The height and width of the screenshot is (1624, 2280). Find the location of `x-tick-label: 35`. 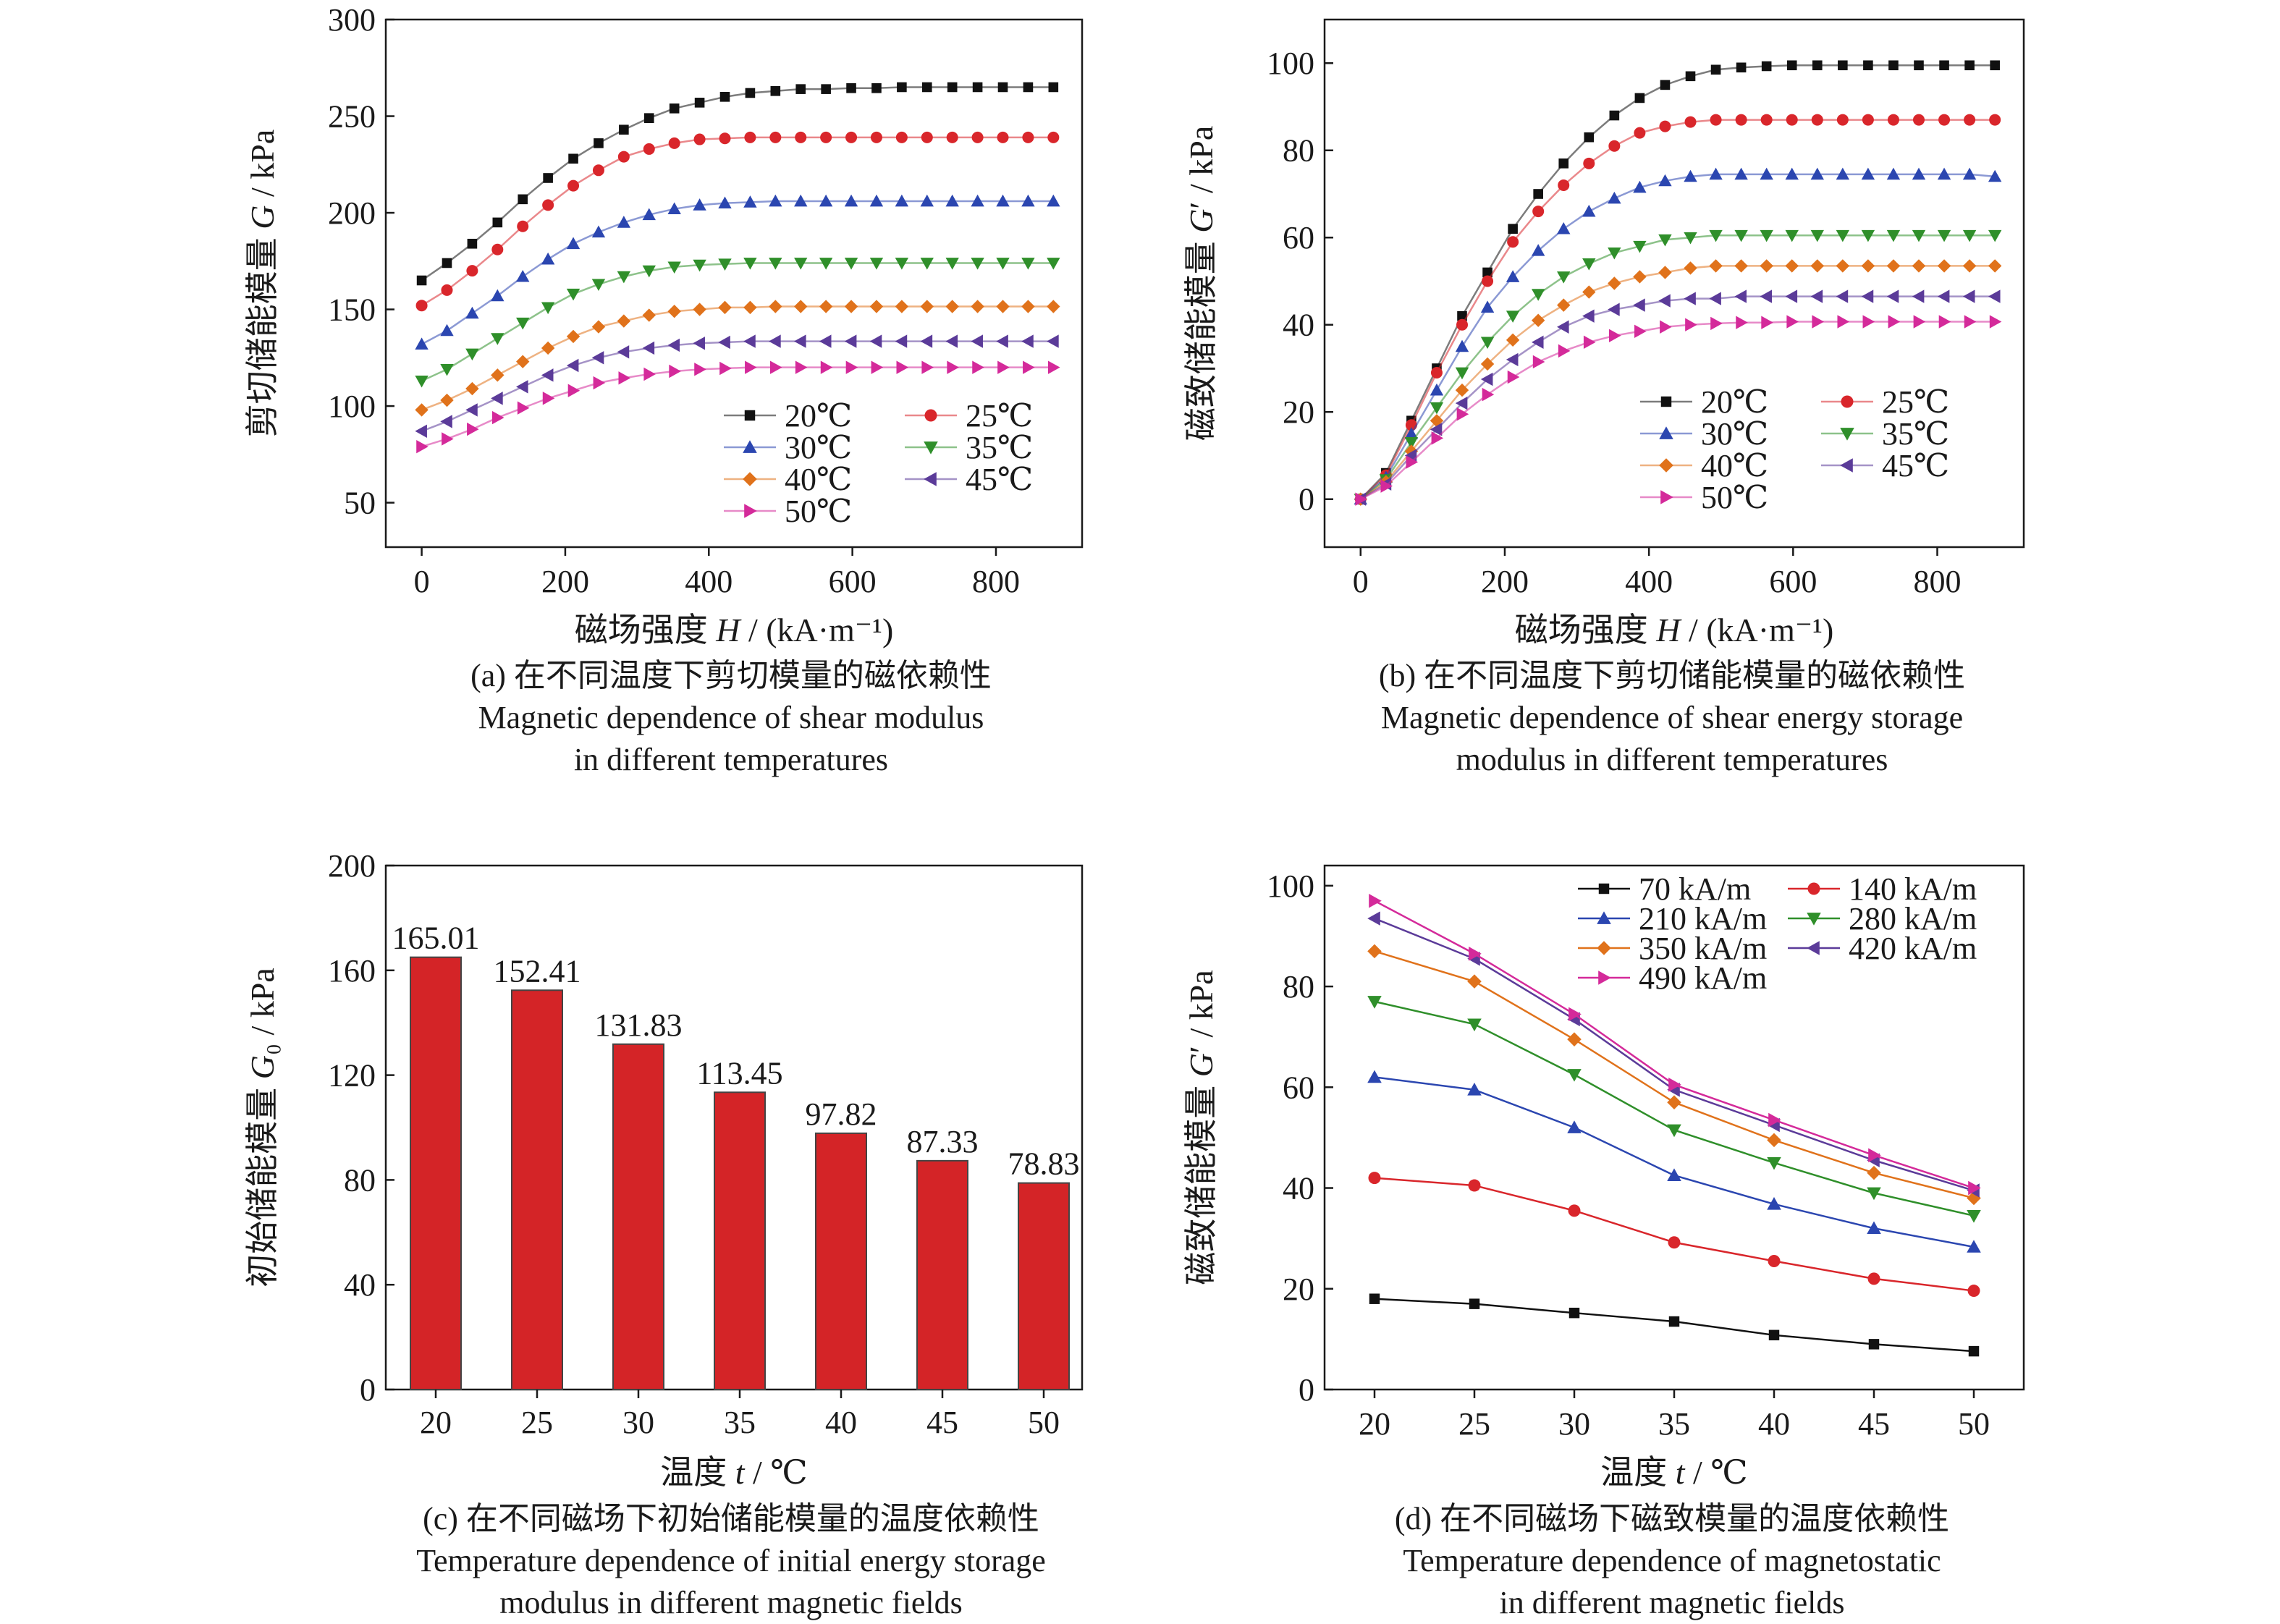

x-tick-label: 35 is located at coordinates (1674, 1424).